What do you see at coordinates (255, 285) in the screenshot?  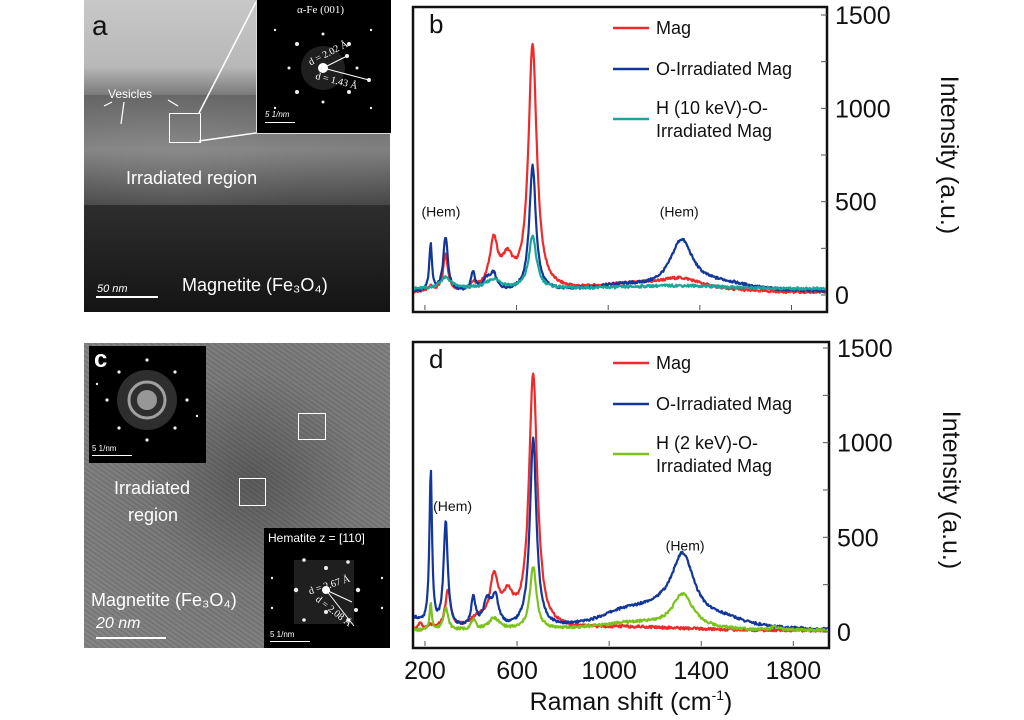 I see `label-magnetite-a: Magnetite (Fe₃O₄)` at bounding box center [255, 285].